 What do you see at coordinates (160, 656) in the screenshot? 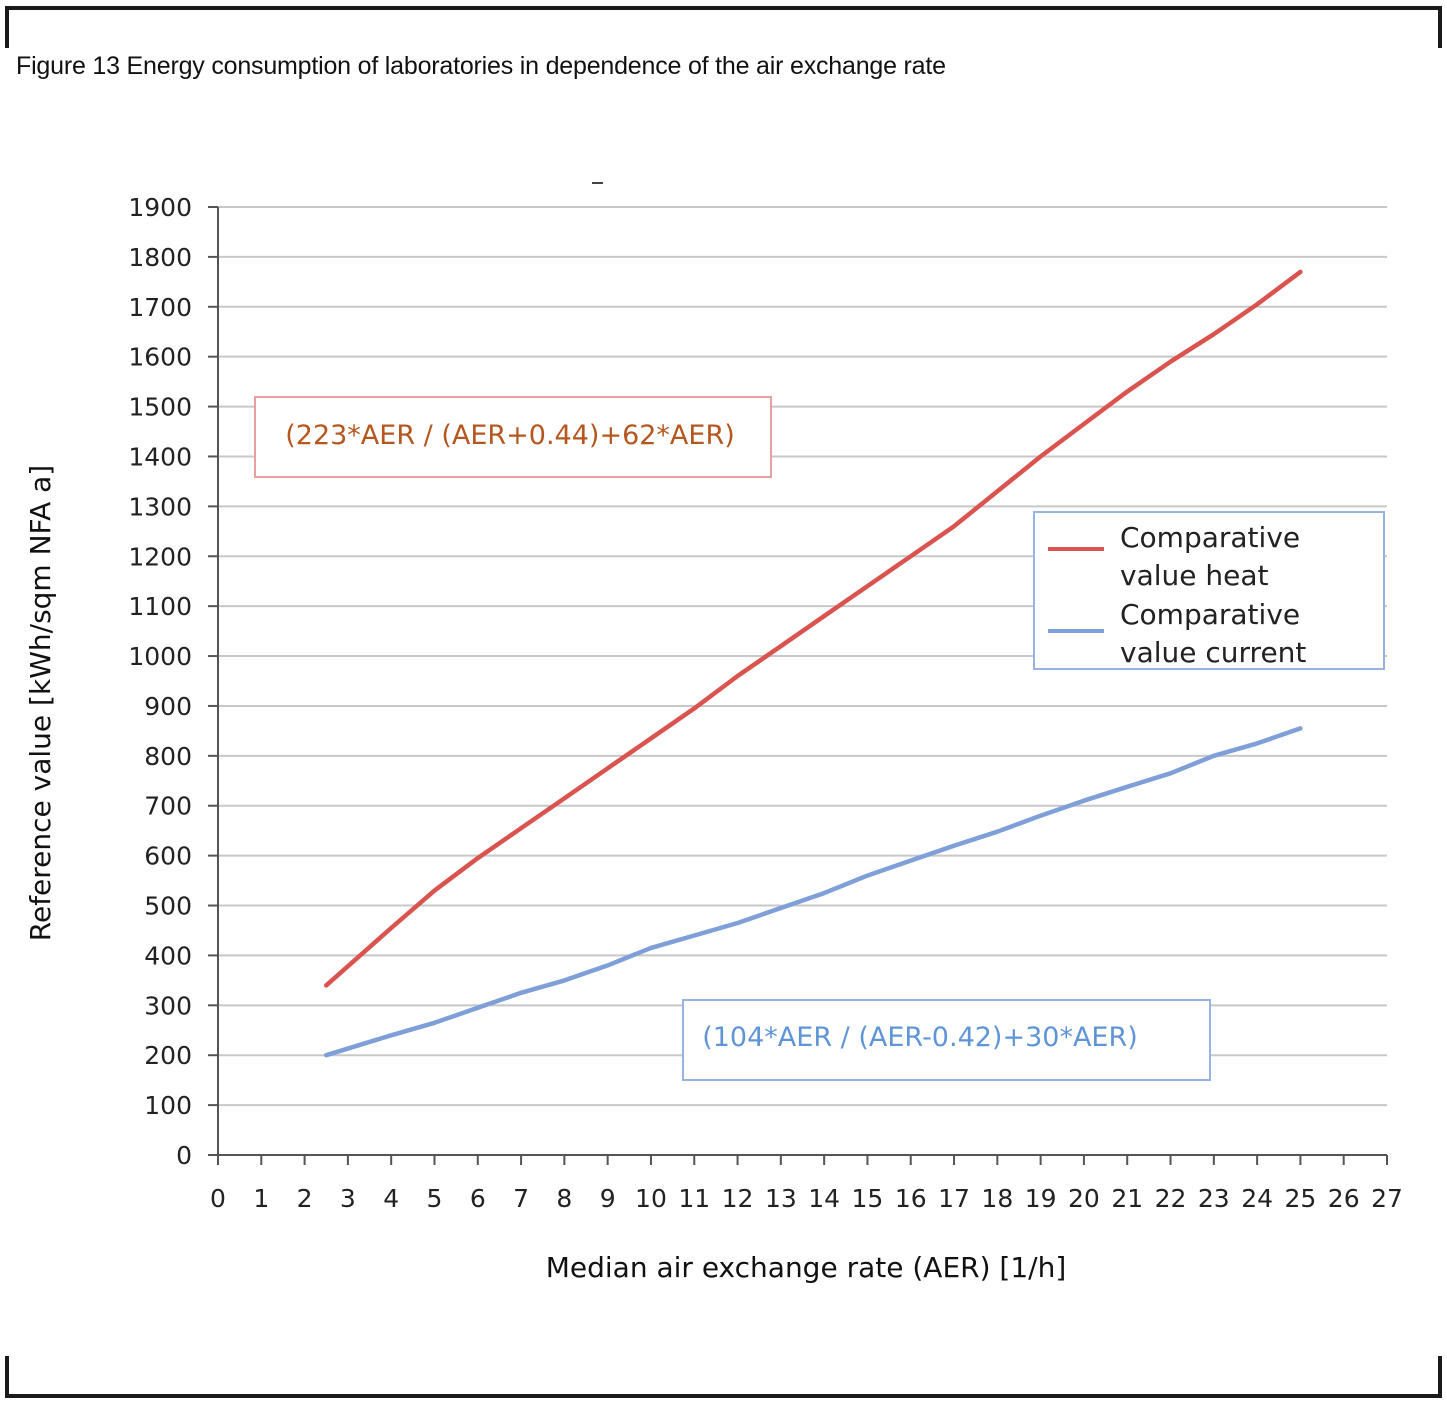
I see `y-tick-label: 1000` at bounding box center [160, 656].